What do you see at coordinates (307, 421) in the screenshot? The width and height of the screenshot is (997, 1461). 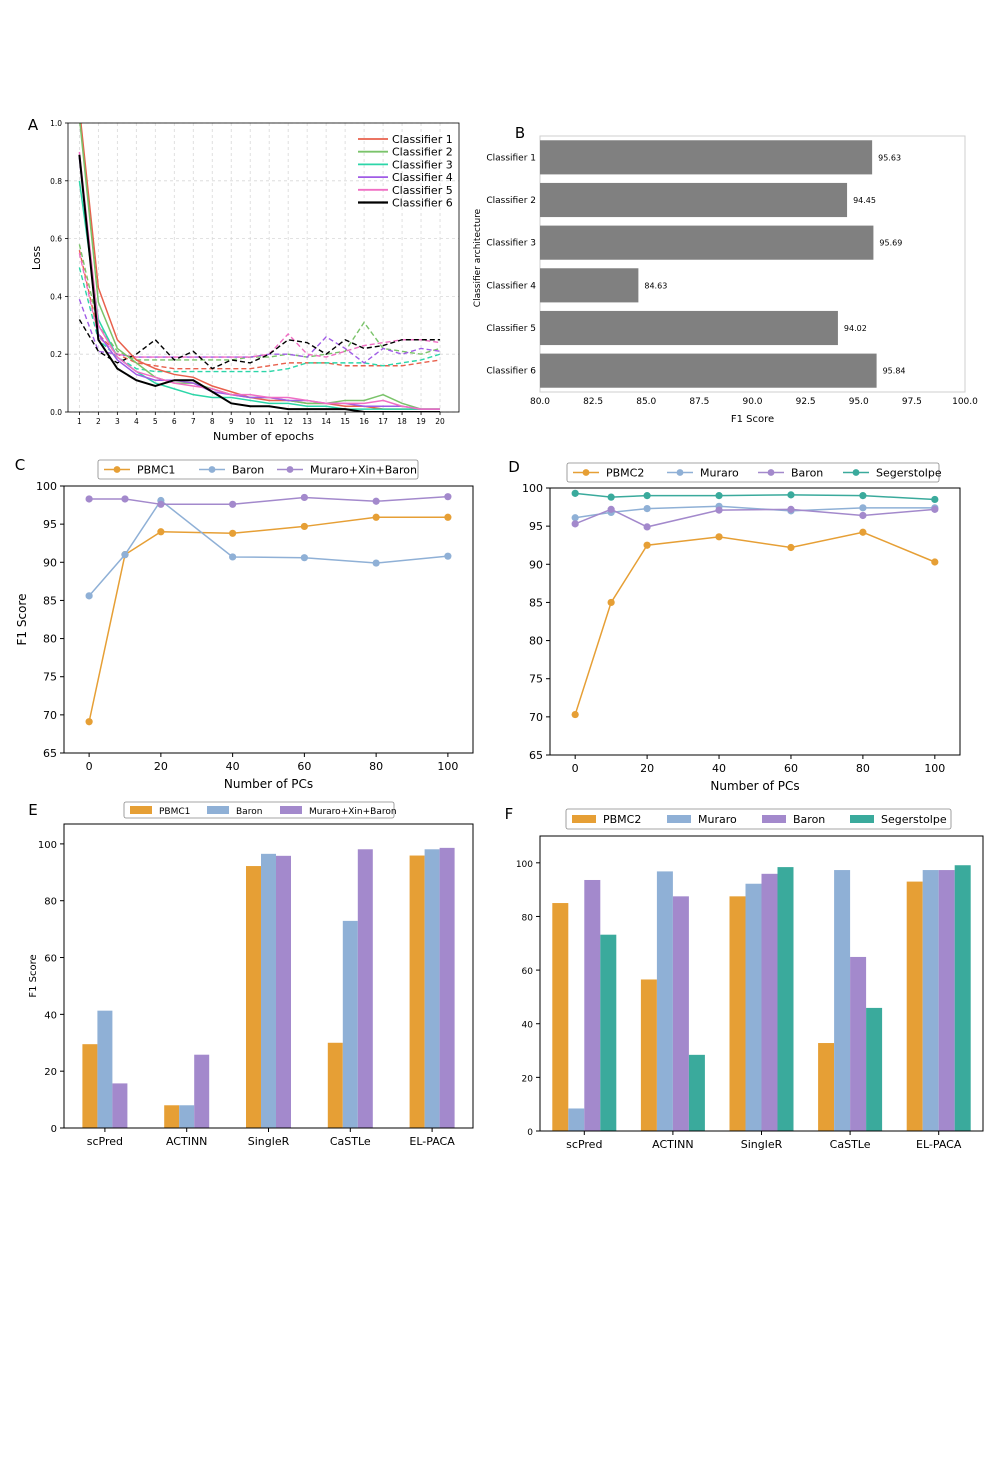 I see `x-tick-label: 13` at bounding box center [307, 421].